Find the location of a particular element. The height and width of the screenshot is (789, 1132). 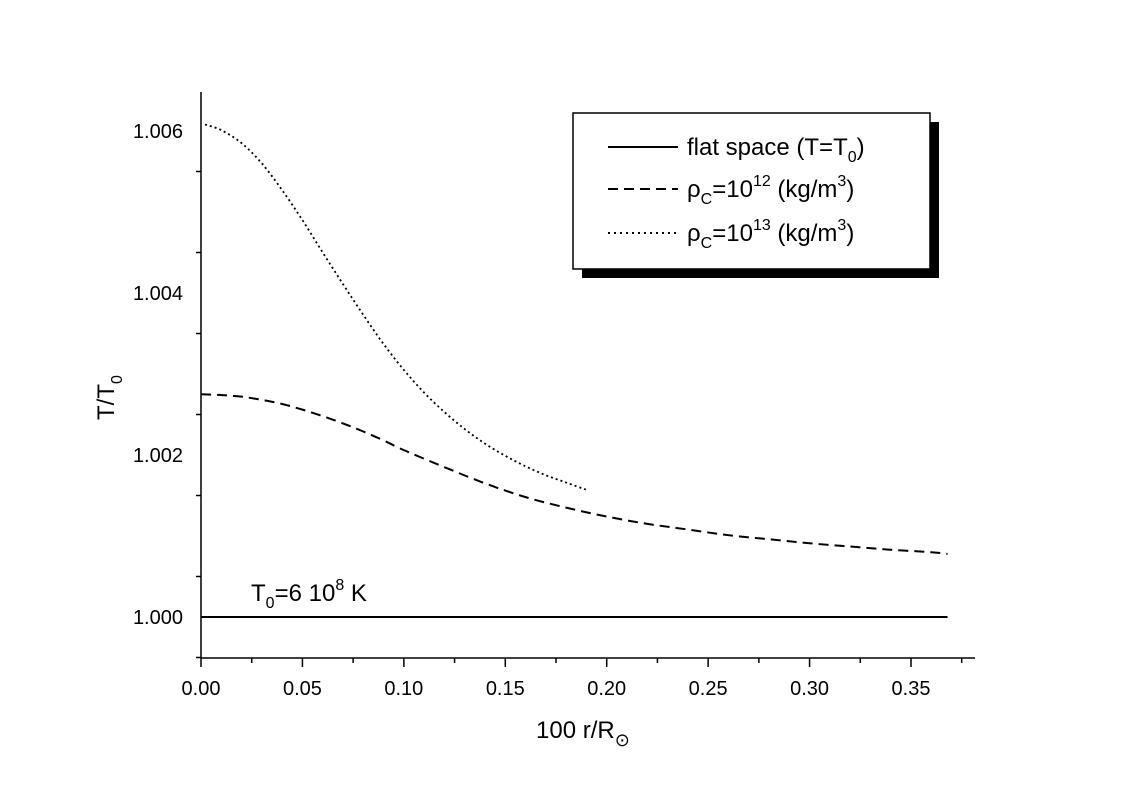

legend-label-rho12: ρC=1012 (kg/m3) is located at coordinates (770, 190).